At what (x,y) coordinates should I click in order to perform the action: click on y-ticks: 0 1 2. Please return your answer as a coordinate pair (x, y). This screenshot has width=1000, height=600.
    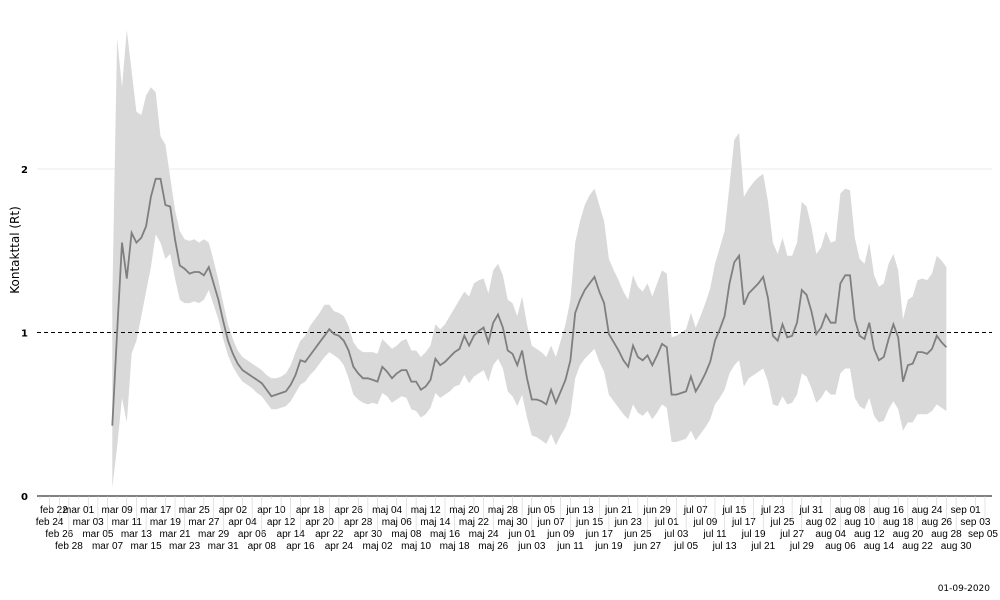
    Looking at the image, I should click on (24, 334).